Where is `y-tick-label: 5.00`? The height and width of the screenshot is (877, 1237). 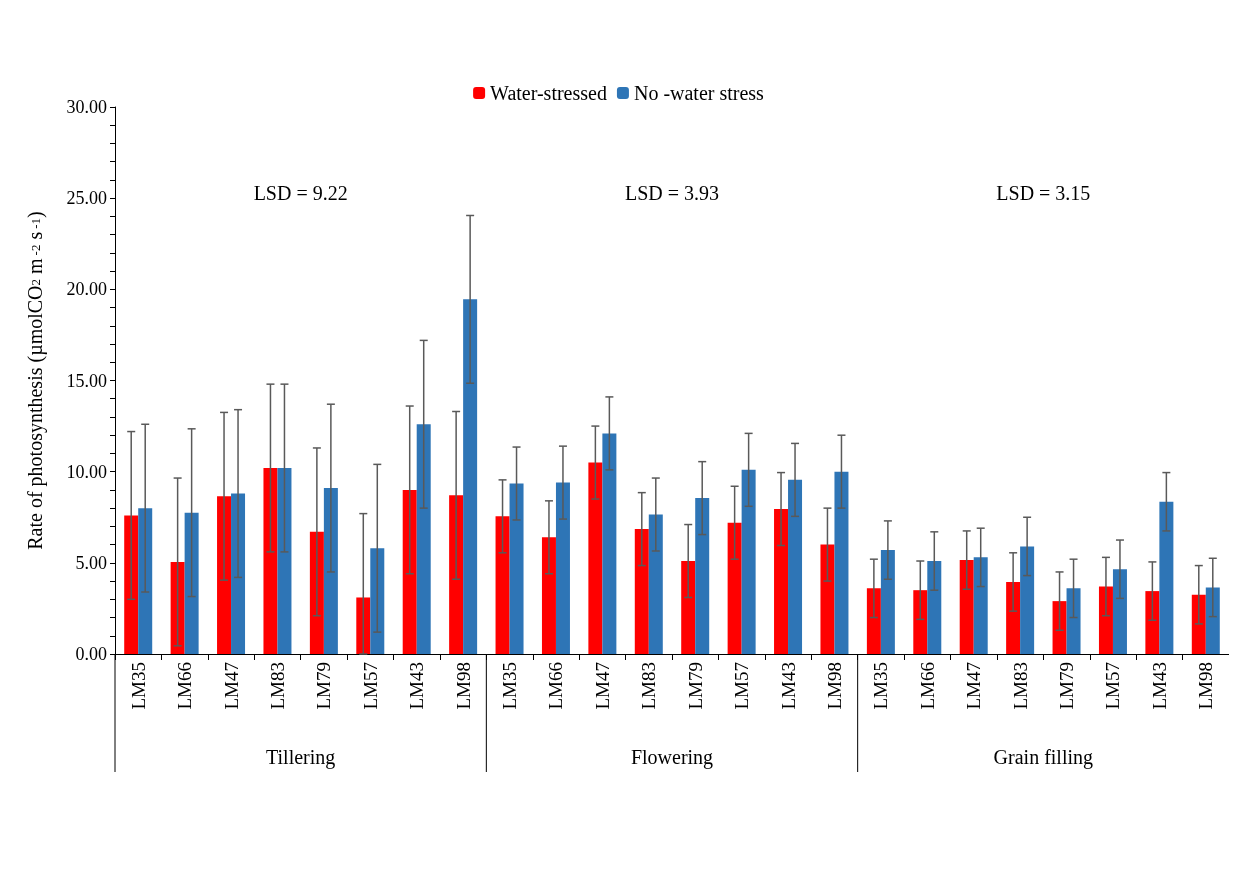 y-tick-label: 5.00 is located at coordinates (91, 562).